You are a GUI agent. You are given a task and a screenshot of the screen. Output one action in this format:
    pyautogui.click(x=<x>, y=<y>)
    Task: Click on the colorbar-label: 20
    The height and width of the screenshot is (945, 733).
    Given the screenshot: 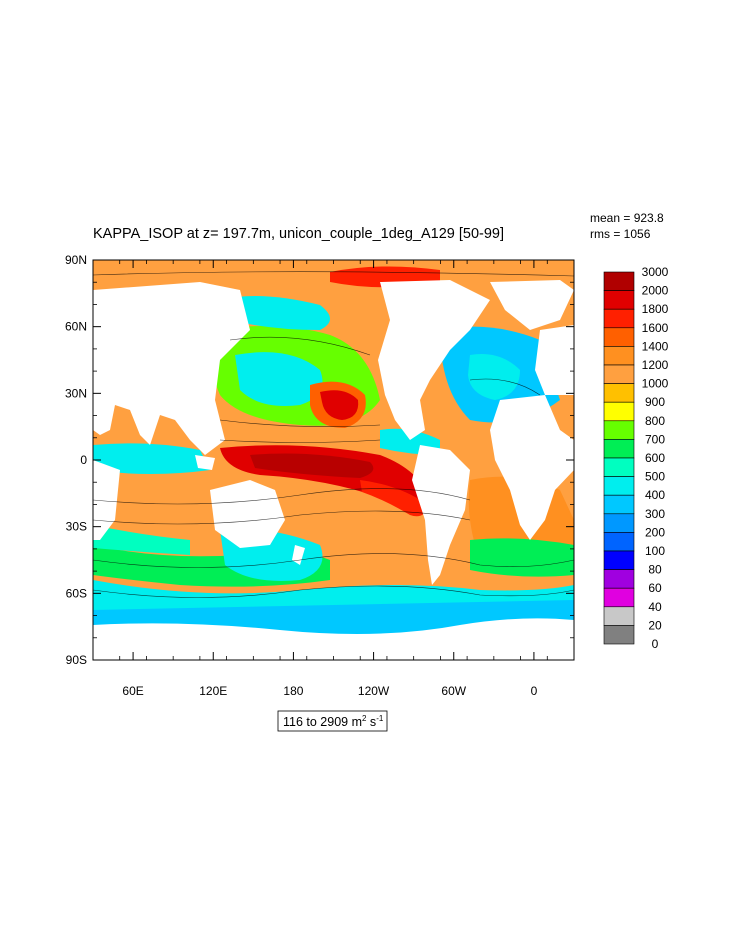 What is the action you would take?
    pyautogui.click(x=655, y=625)
    